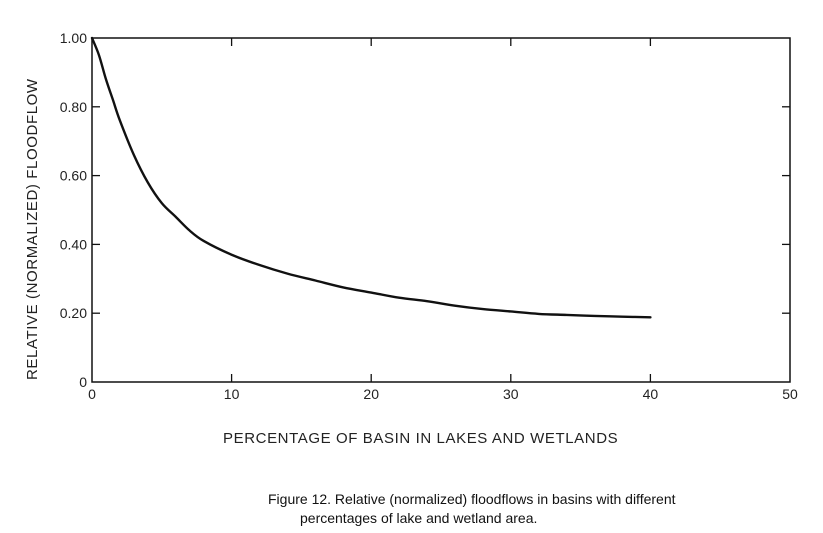  Describe the element at coordinates (419, 518) in the screenshot. I see `figure-caption-line-2: percentages of lake and wetland area.` at that location.